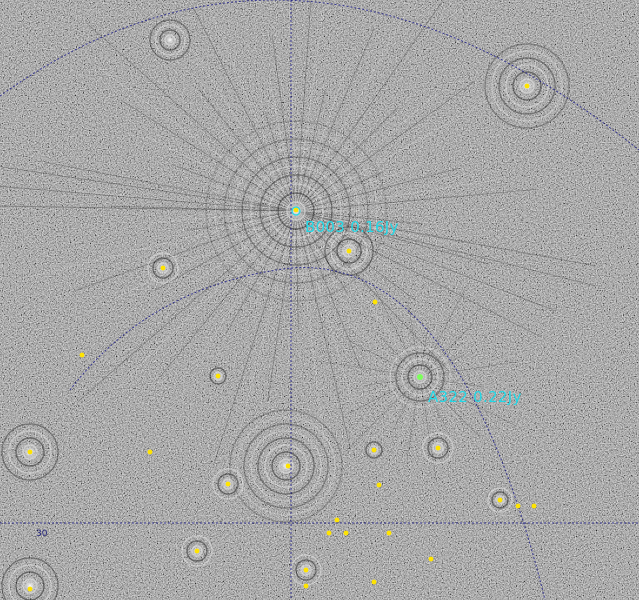  What do you see at coordinates (475, 397) in the screenshot?
I see `source-label-a322: A322 0.22Jy` at bounding box center [475, 397].